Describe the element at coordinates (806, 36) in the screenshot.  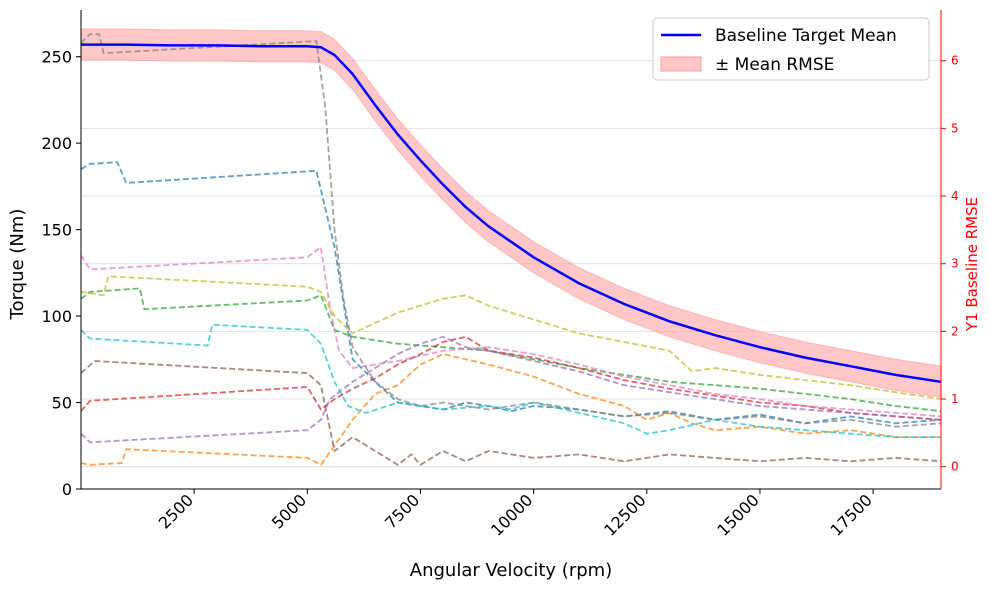
I see `legend-label: Baseline Target Mean` at that location.